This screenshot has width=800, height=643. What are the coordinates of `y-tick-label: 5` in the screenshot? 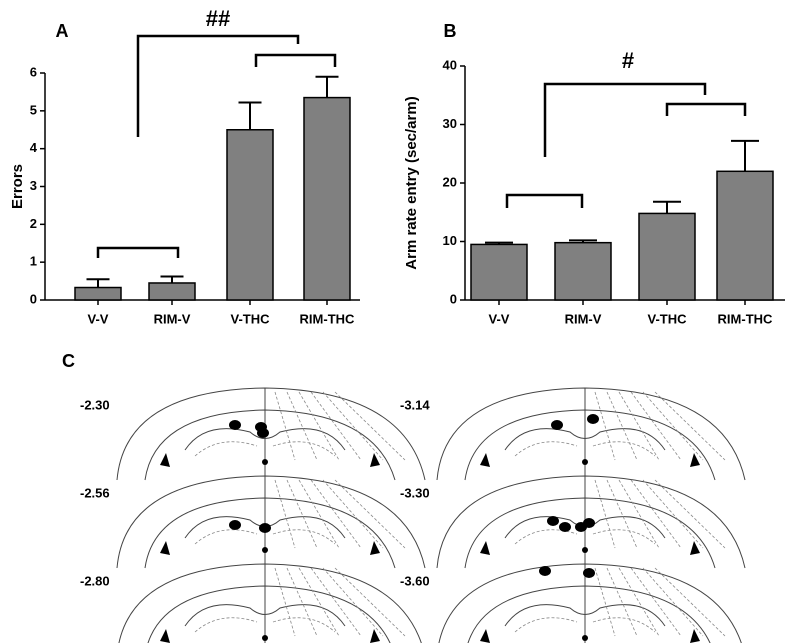 It's located at (33, 109).